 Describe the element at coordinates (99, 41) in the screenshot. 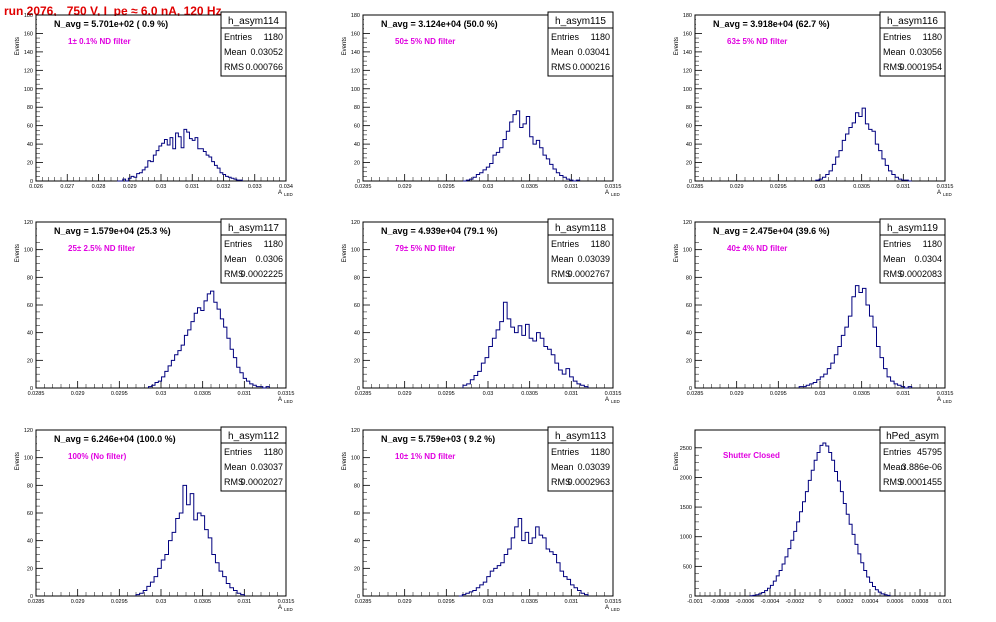

I see `filter-annotation: 1± 0.1% ND filter` at that location.